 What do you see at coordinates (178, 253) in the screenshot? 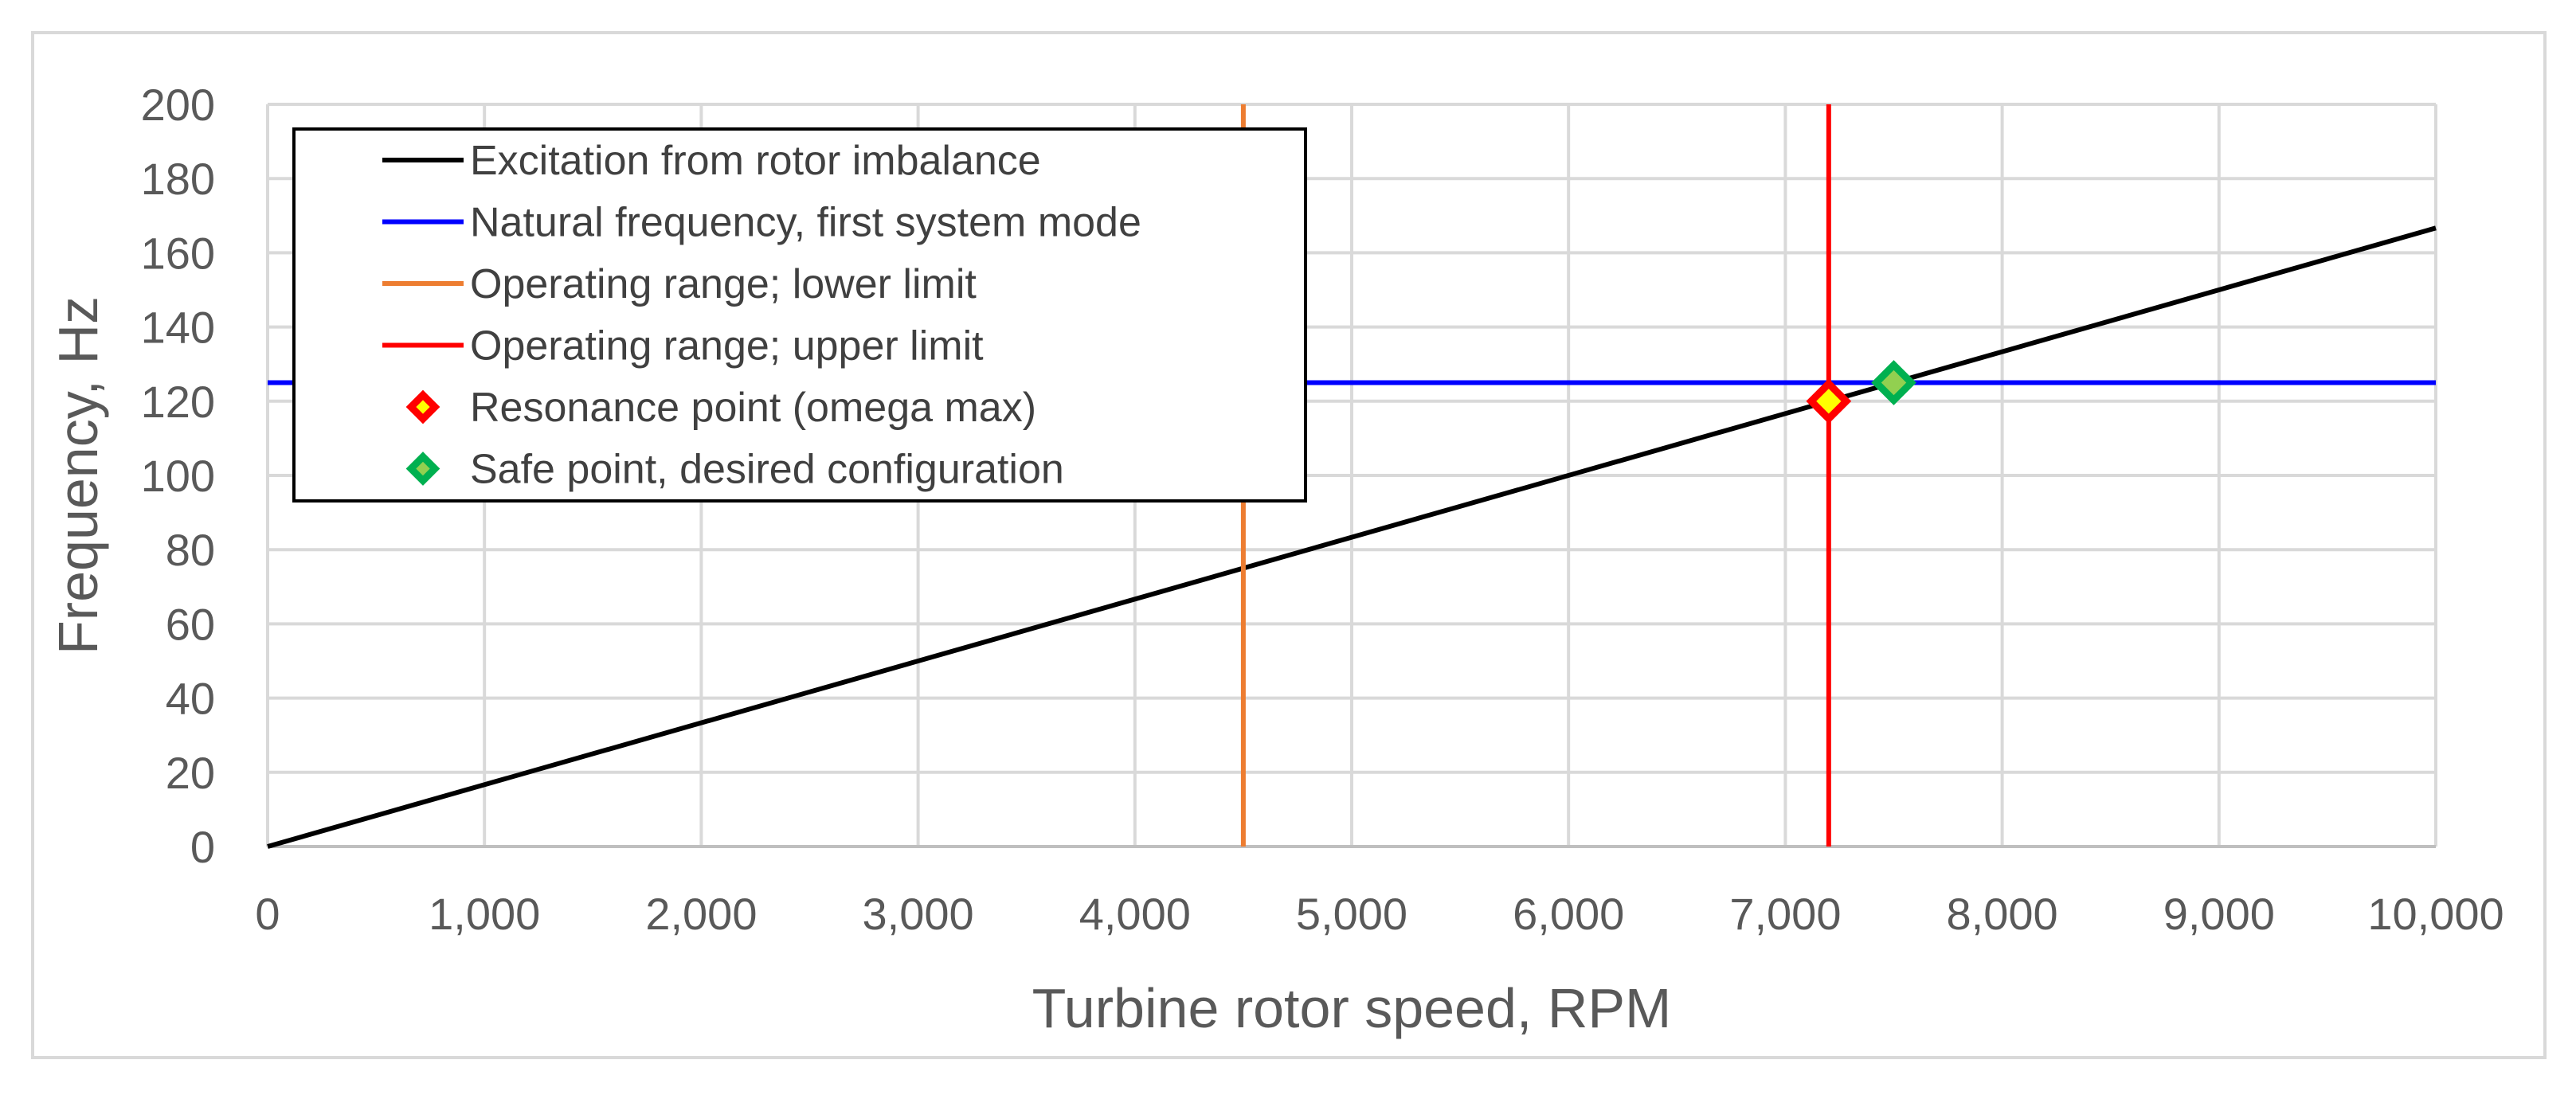
I see `y-tick-label: 160` at bounding box center [178, 253].